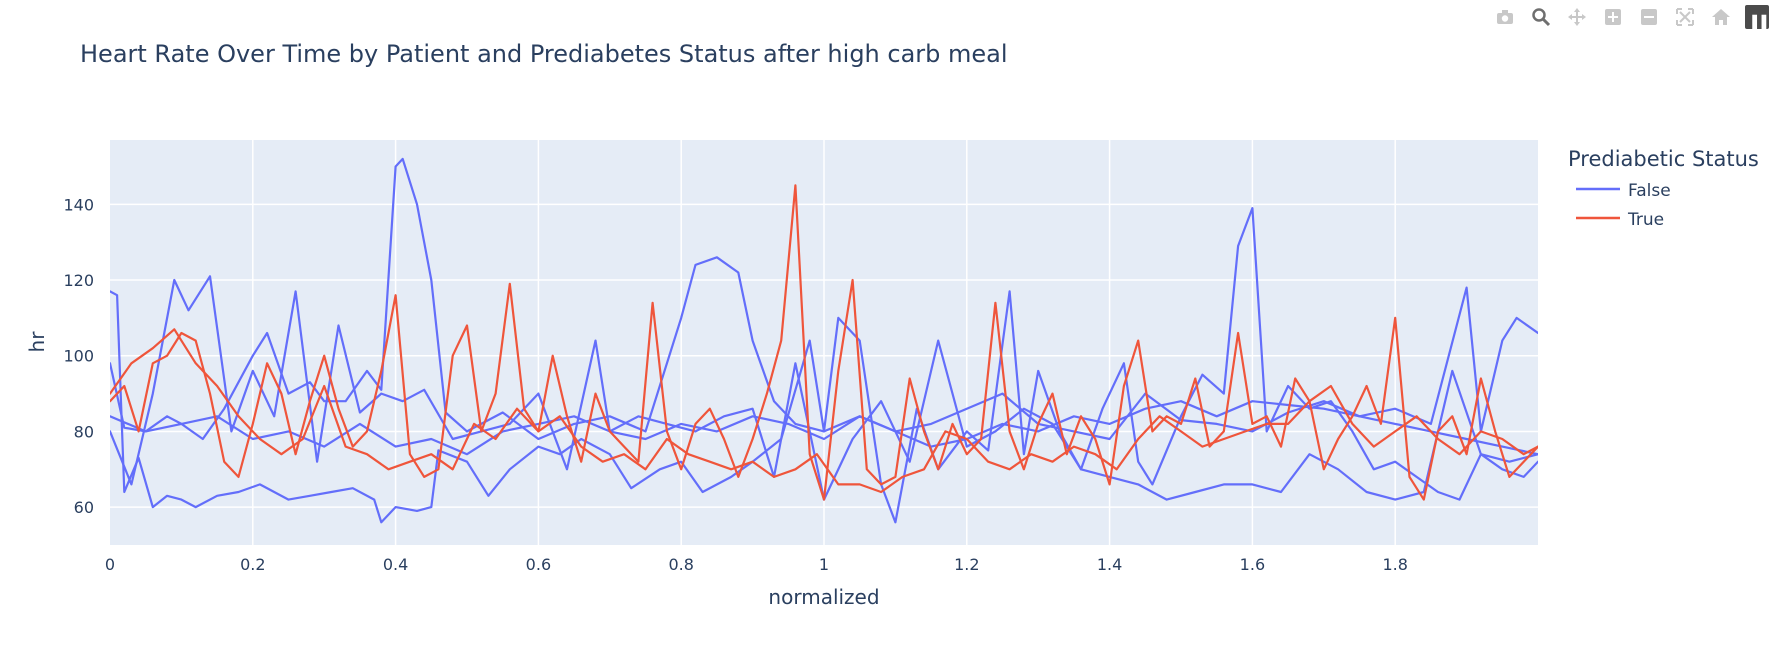 The width and height of the screenshot is (1778, 661). What do you see at coordinates (78, 204) in the screenshot?
I see `y-tick-label: 140` at bounding box center [78, 204].